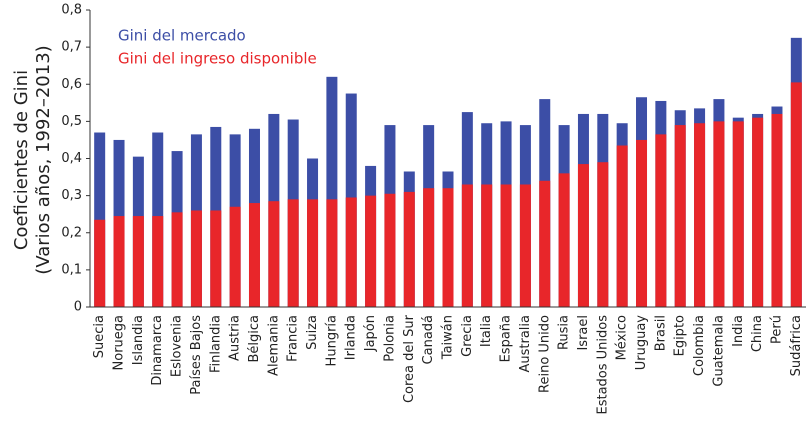 This screenshot has width=809, height=427. I want to click on x-tick-label: Finlandia, so click(215, 344).